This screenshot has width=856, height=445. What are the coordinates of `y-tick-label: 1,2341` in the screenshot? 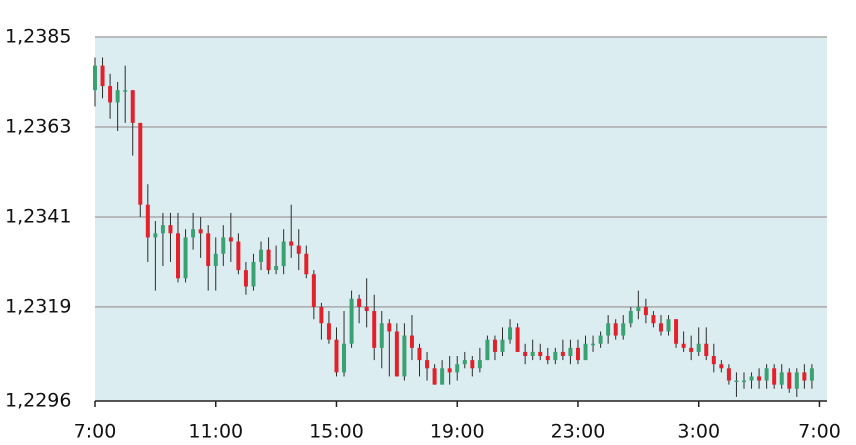 It's located at (38, 216).